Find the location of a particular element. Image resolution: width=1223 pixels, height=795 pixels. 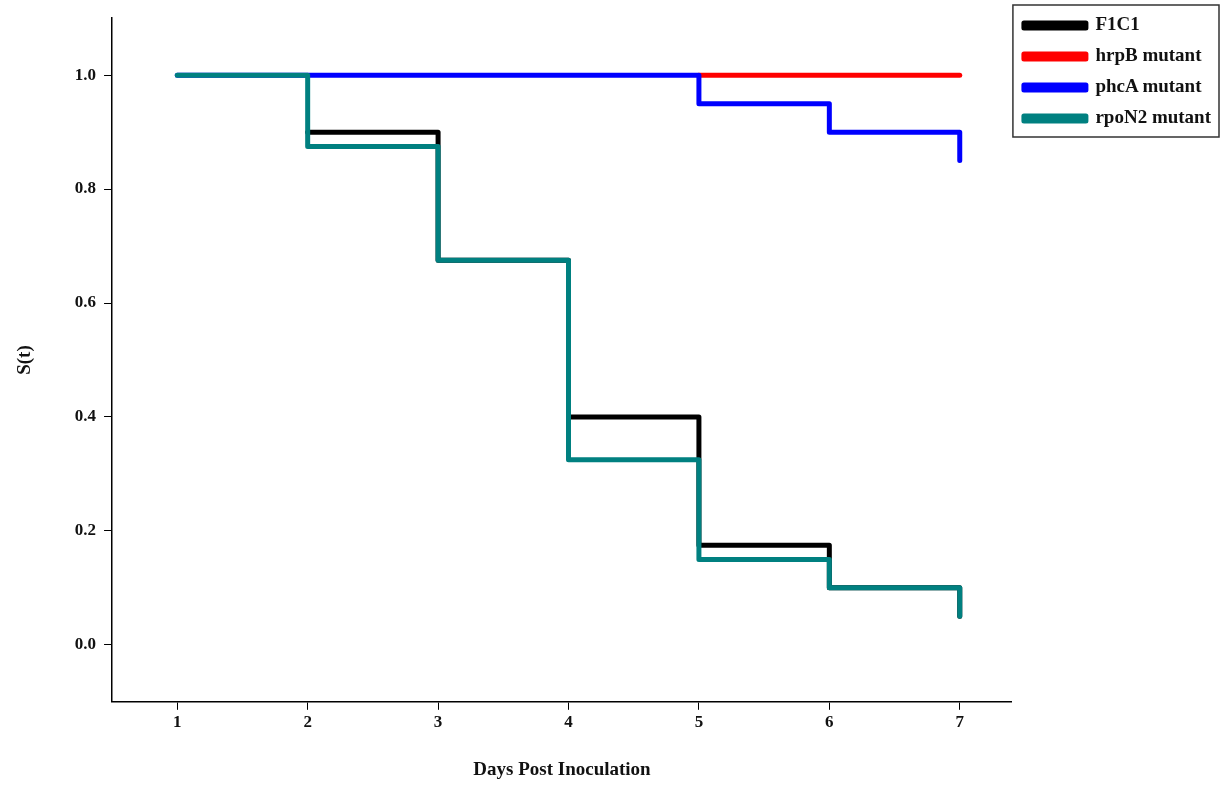

x-tick-label: 6 is located at coordinates (829, 722).